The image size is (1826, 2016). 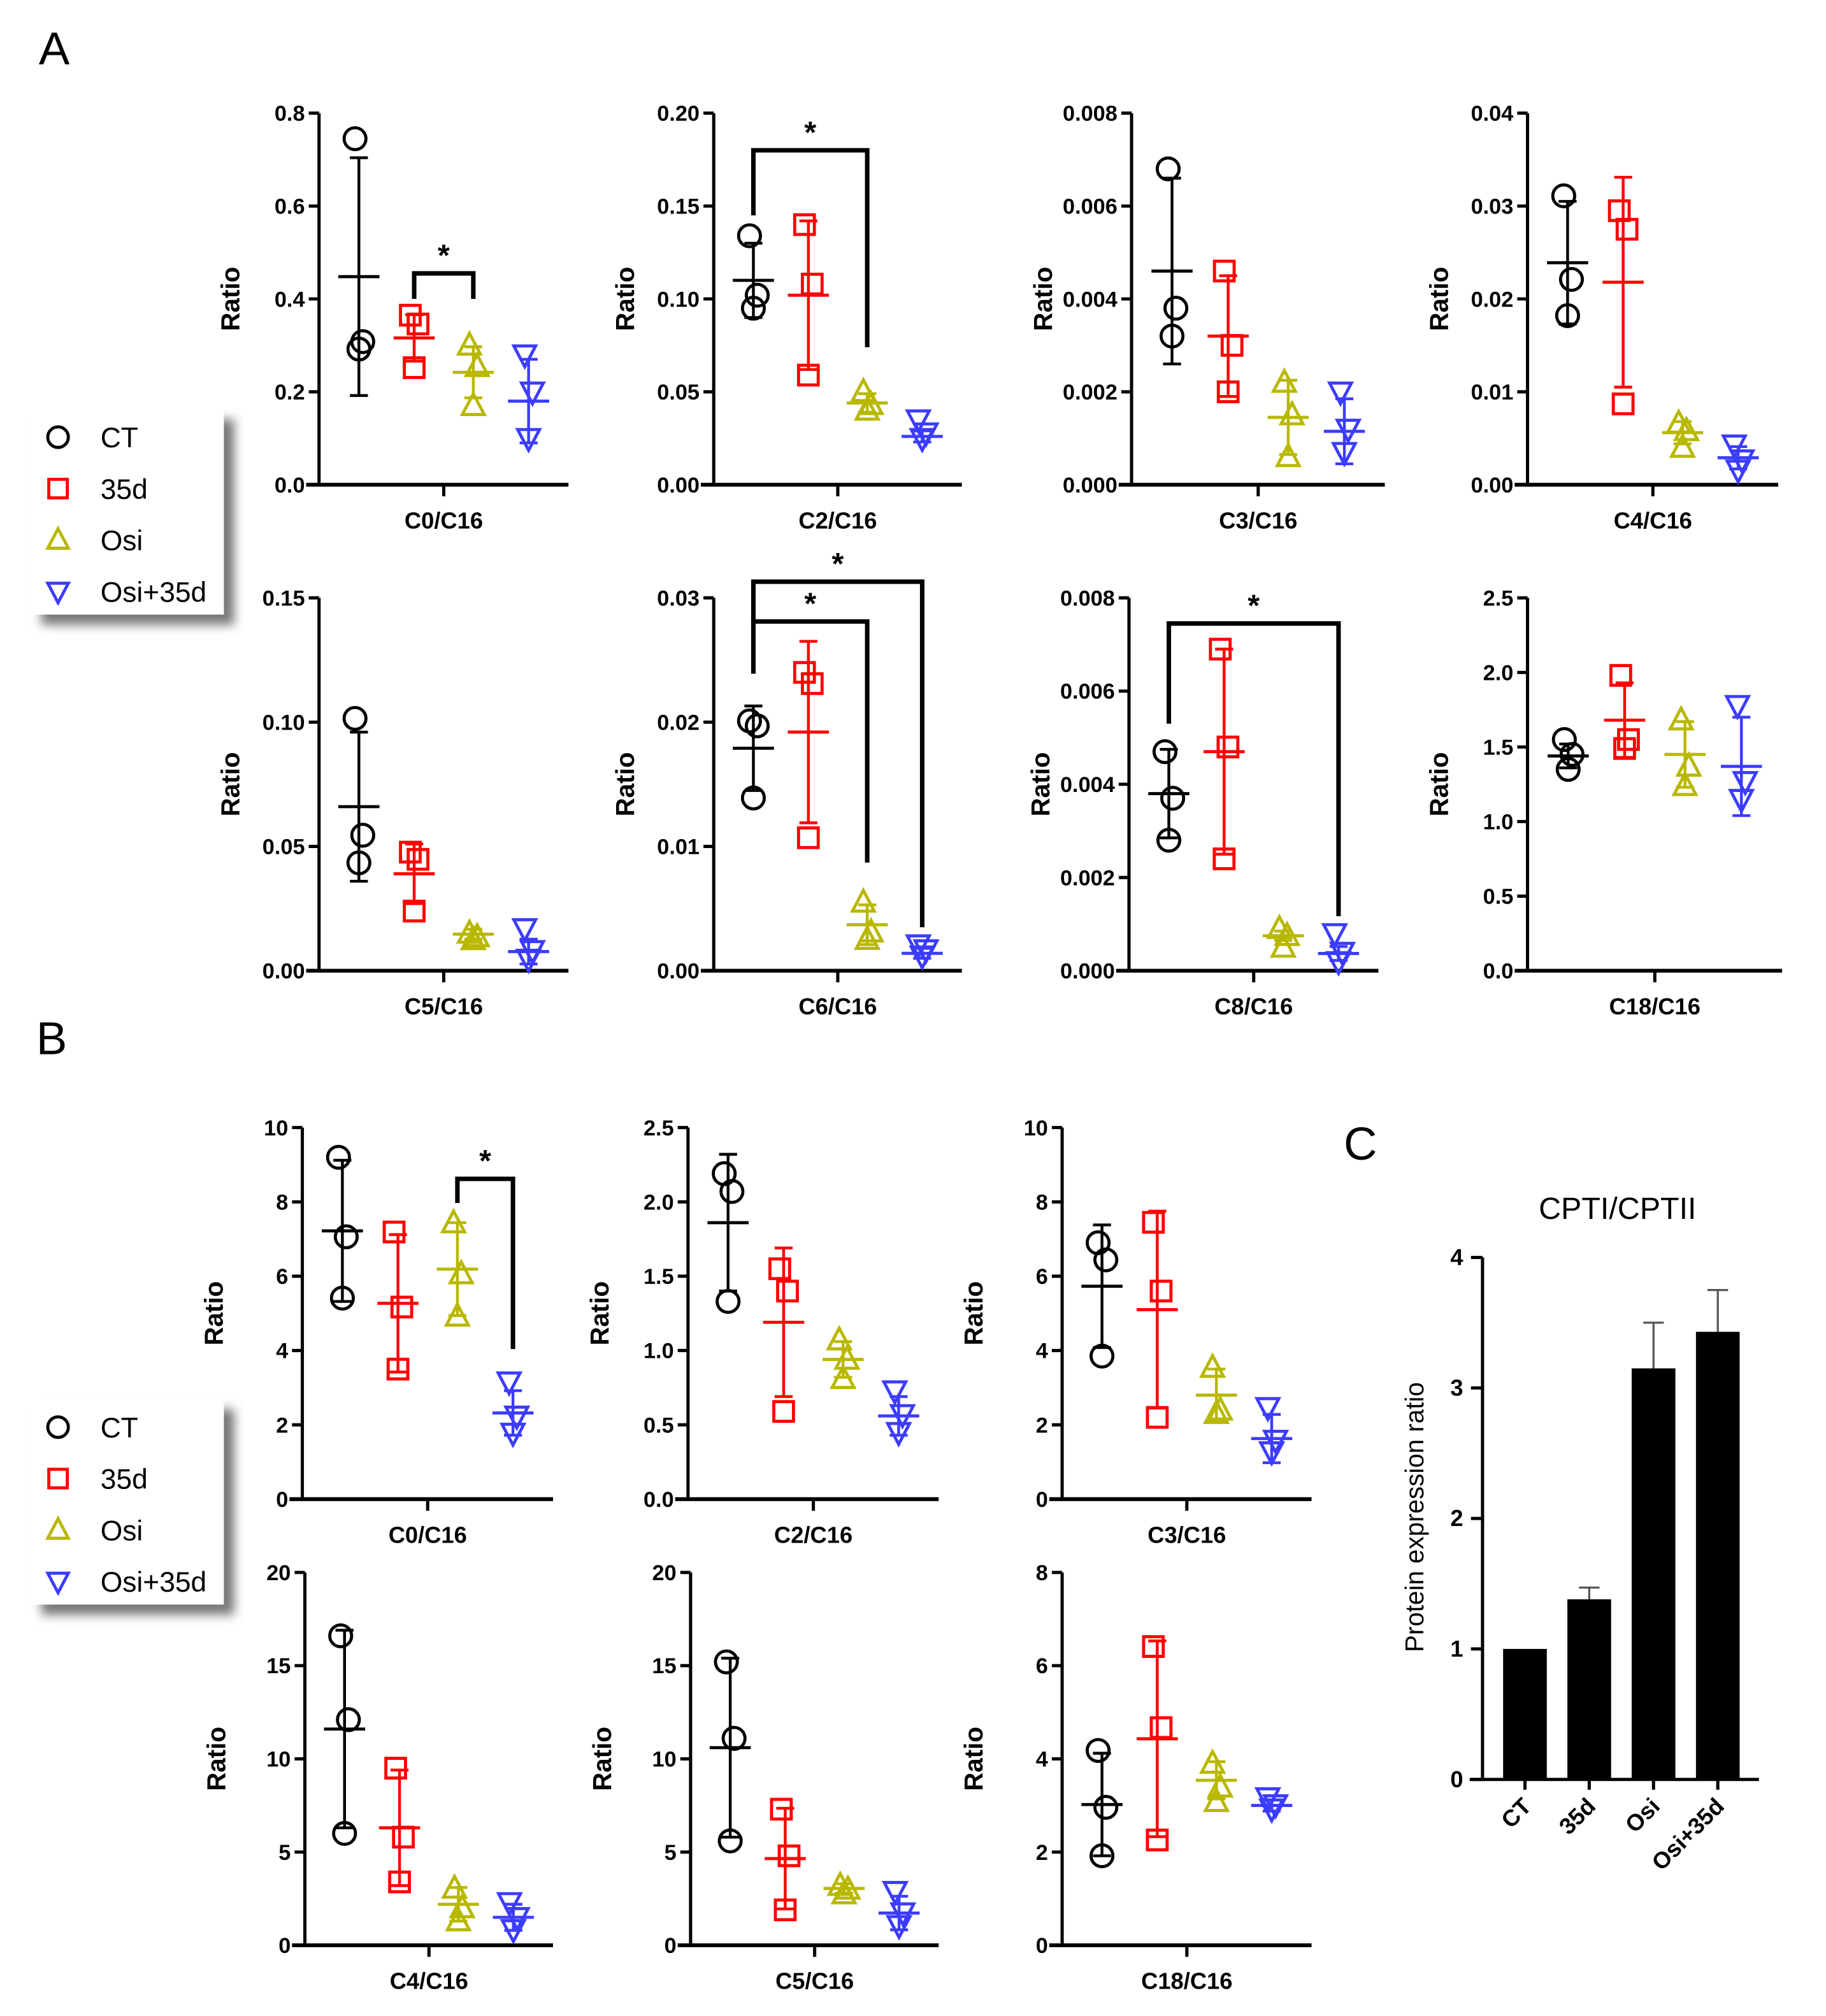 What do you see at coordinates (278, 1666) in the screenshot?
I see `y-tick-label: 15` at bounding box center [278, 1666].